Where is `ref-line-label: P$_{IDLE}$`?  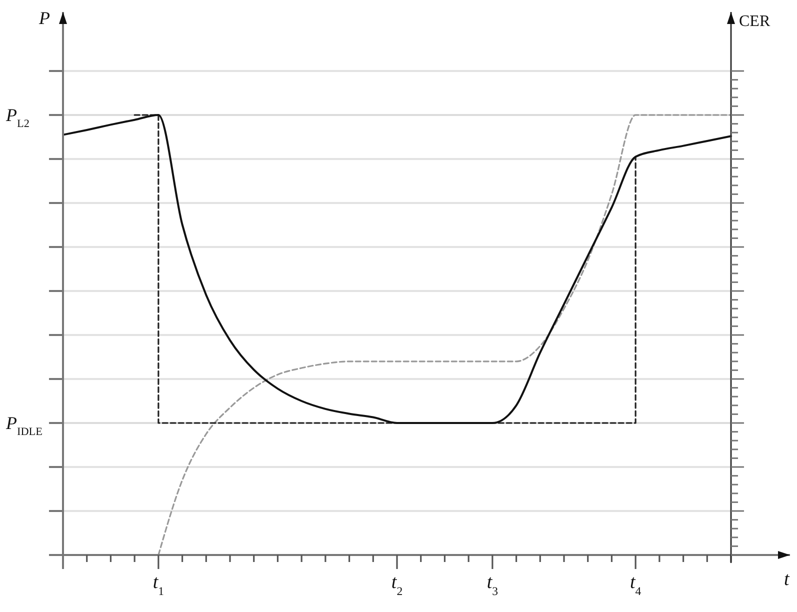
ref-line-label: P$_{IDLE}$ is located at coordinates (24, 425).